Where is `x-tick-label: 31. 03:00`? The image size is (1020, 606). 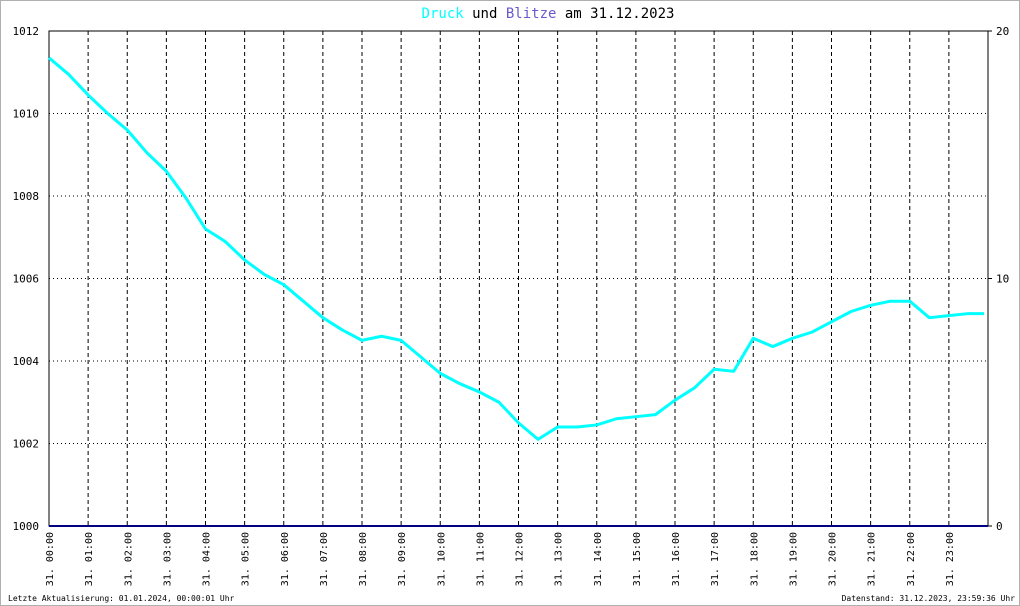
x-tick-label: 31. 03:00 is located at coordinates (167, 559).